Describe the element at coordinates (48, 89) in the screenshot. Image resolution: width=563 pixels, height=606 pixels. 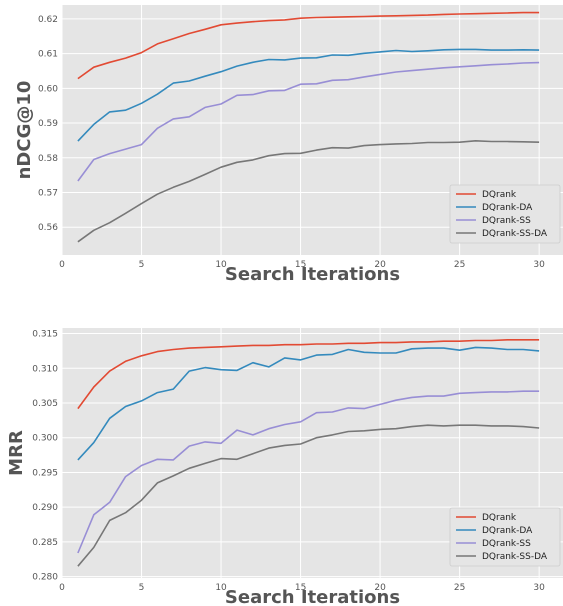
I see `y-tick-label: 0.60` at that location.